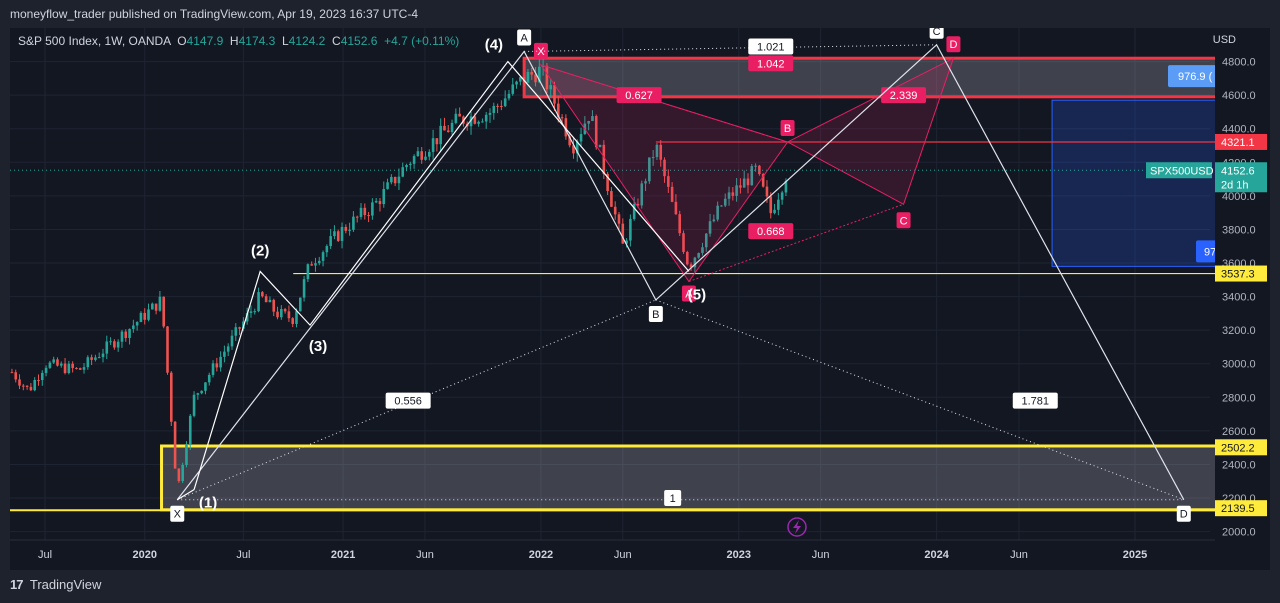 This screenshot has width=1280, height=603. Describe the element at coordinates (94, 41) in the screenshot. I see `symbol-name: S&P 500 Index, 1W, OANDA` at that location.